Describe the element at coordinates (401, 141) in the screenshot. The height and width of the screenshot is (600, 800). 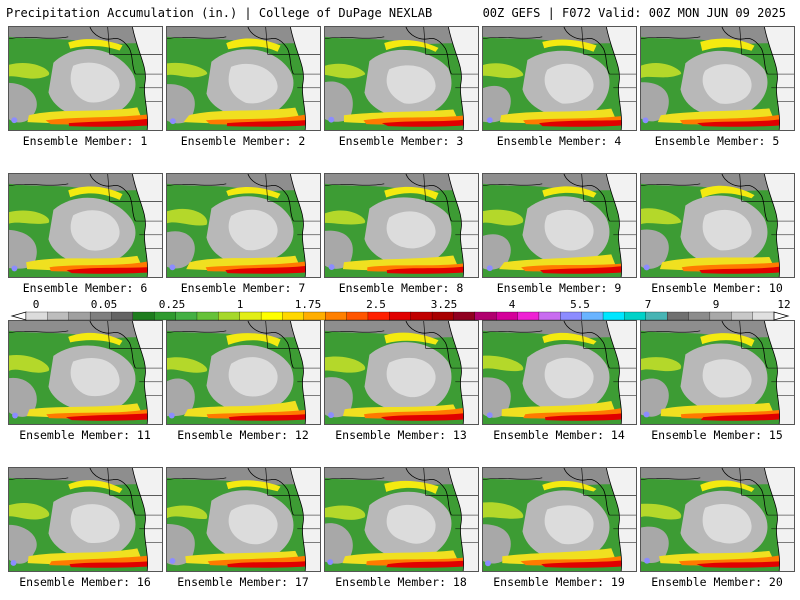
I see `ensemble-member-label: Ensemble Member: 3` at that location.